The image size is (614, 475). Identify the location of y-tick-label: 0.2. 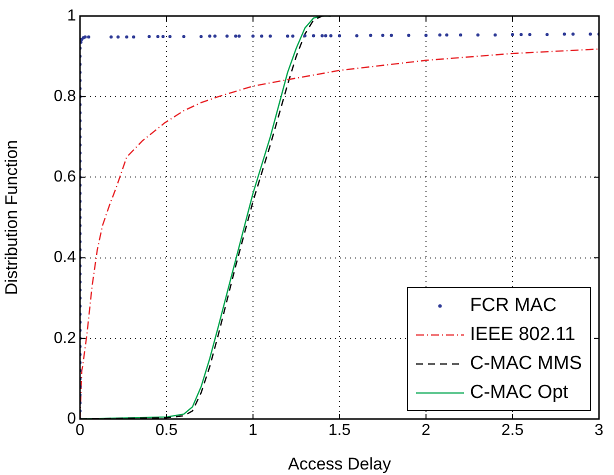
(65, 338).